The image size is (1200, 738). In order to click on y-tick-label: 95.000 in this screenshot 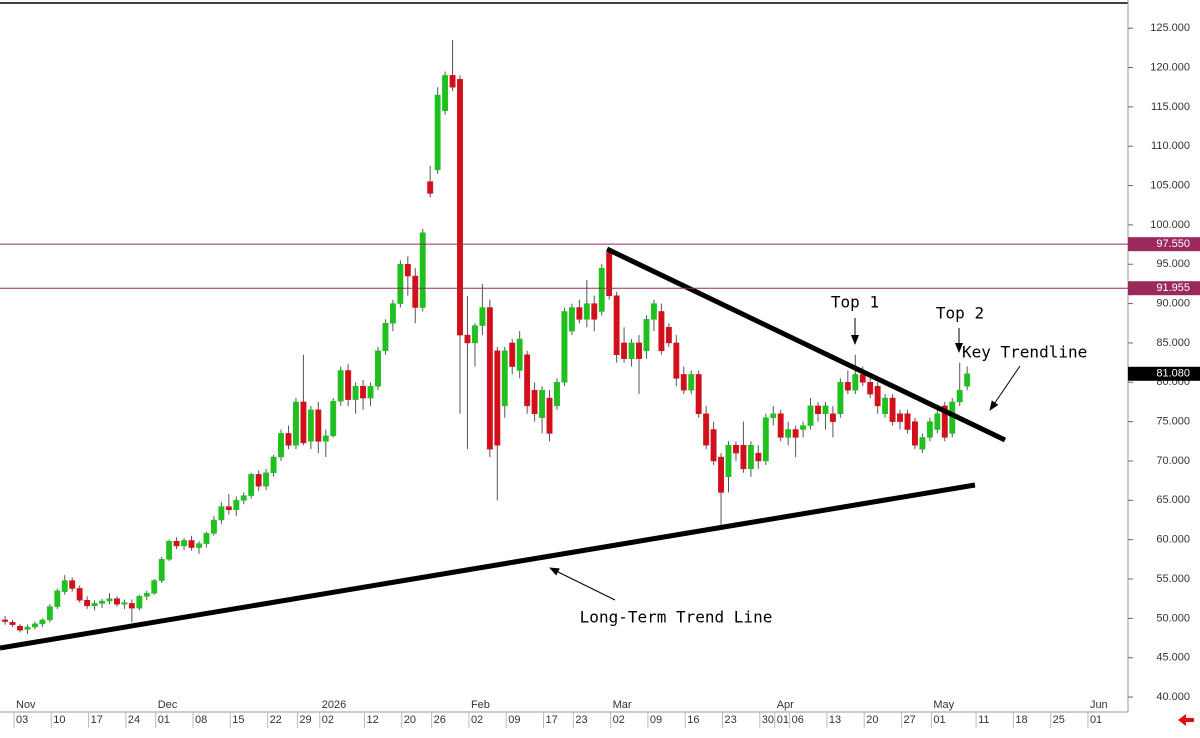, I will do `click(1173, 264)`.